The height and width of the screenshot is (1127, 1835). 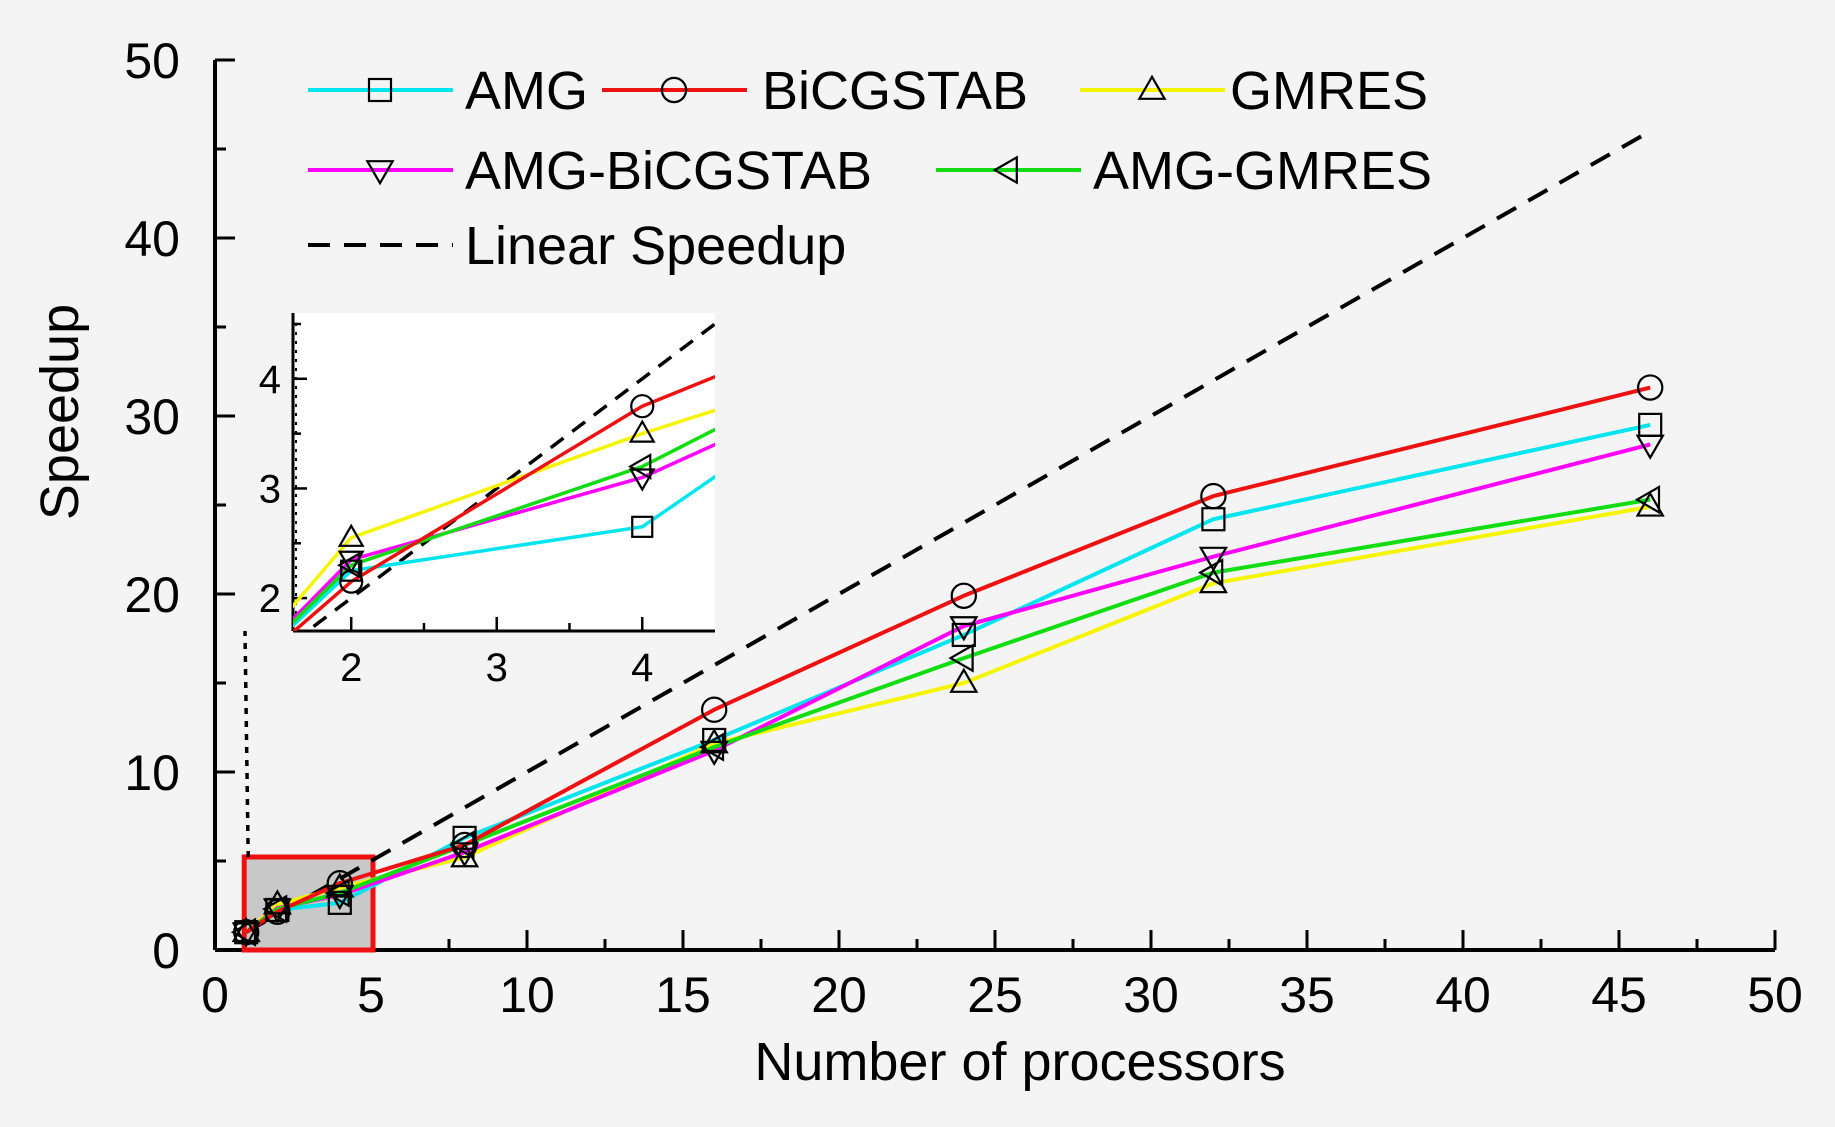 I want to click on x-tick-label: 25, so click(x=995, y=995).